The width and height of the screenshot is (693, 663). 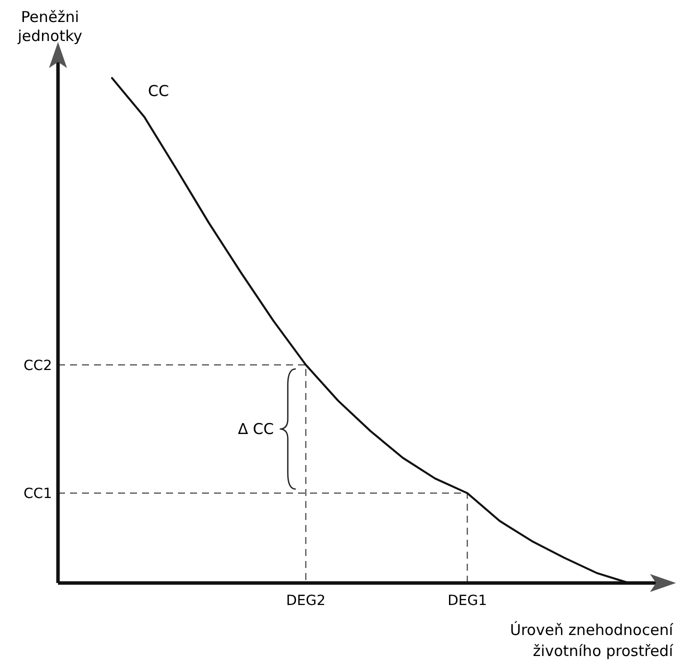 What do you see at coordinates (467, 601) in the screenshot?
I see `x-tick-label: DEG1` at bounding box center [467, 601].